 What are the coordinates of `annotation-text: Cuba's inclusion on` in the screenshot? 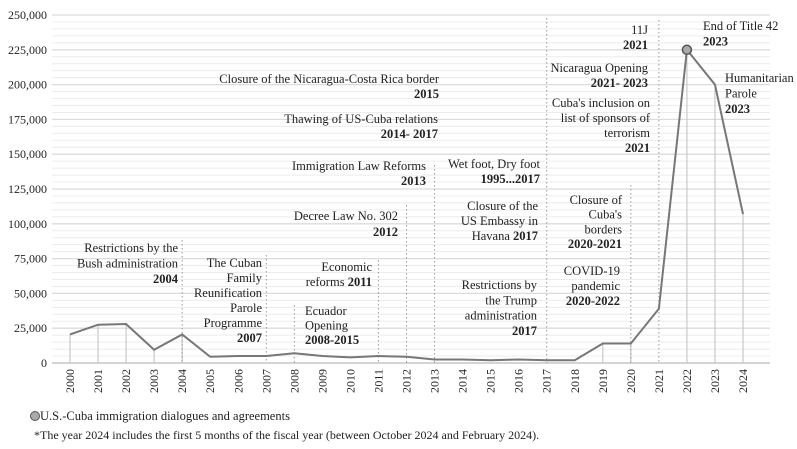 It's located at (601, 103).